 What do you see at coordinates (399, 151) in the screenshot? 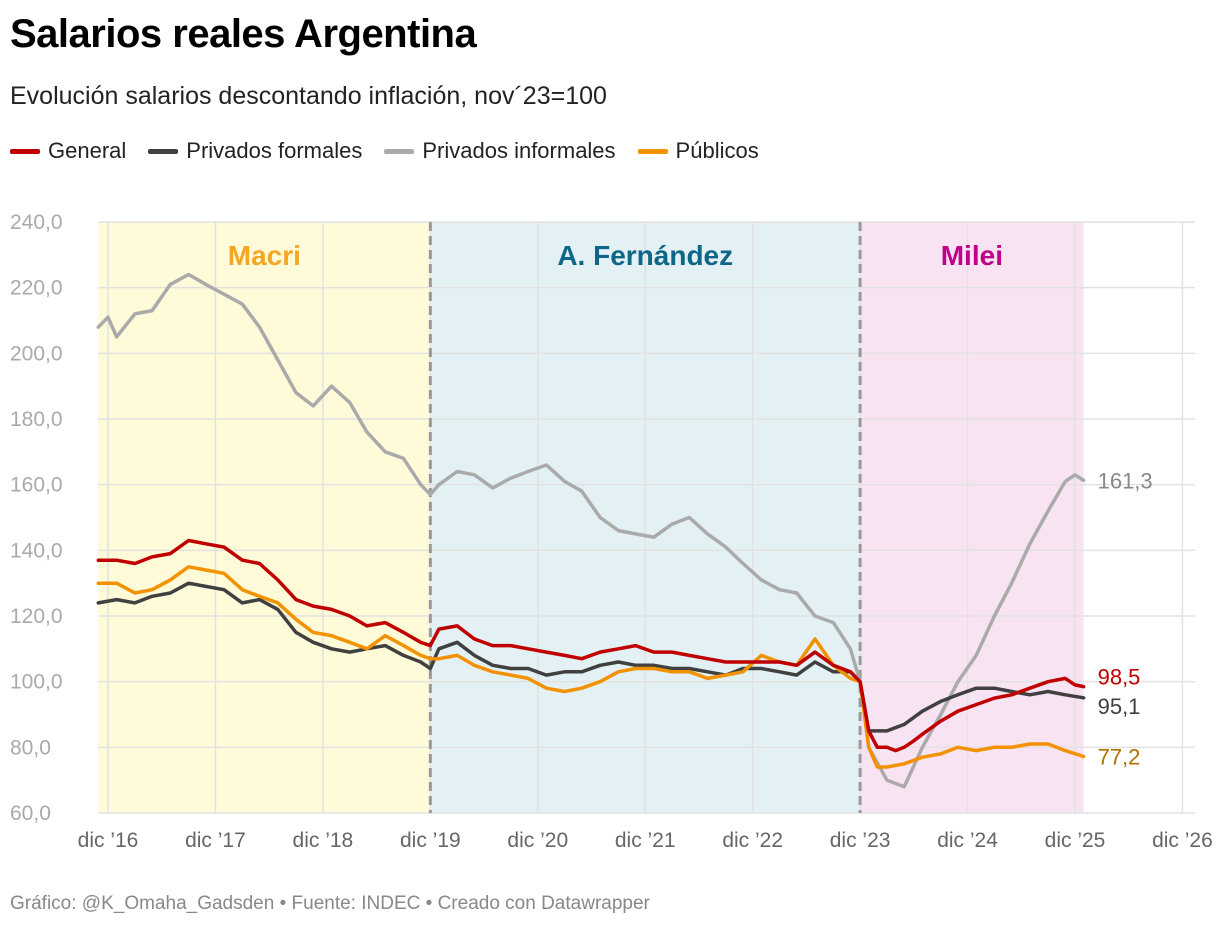
I see `legend-swatch-informales` at bounding box center [399, 151].